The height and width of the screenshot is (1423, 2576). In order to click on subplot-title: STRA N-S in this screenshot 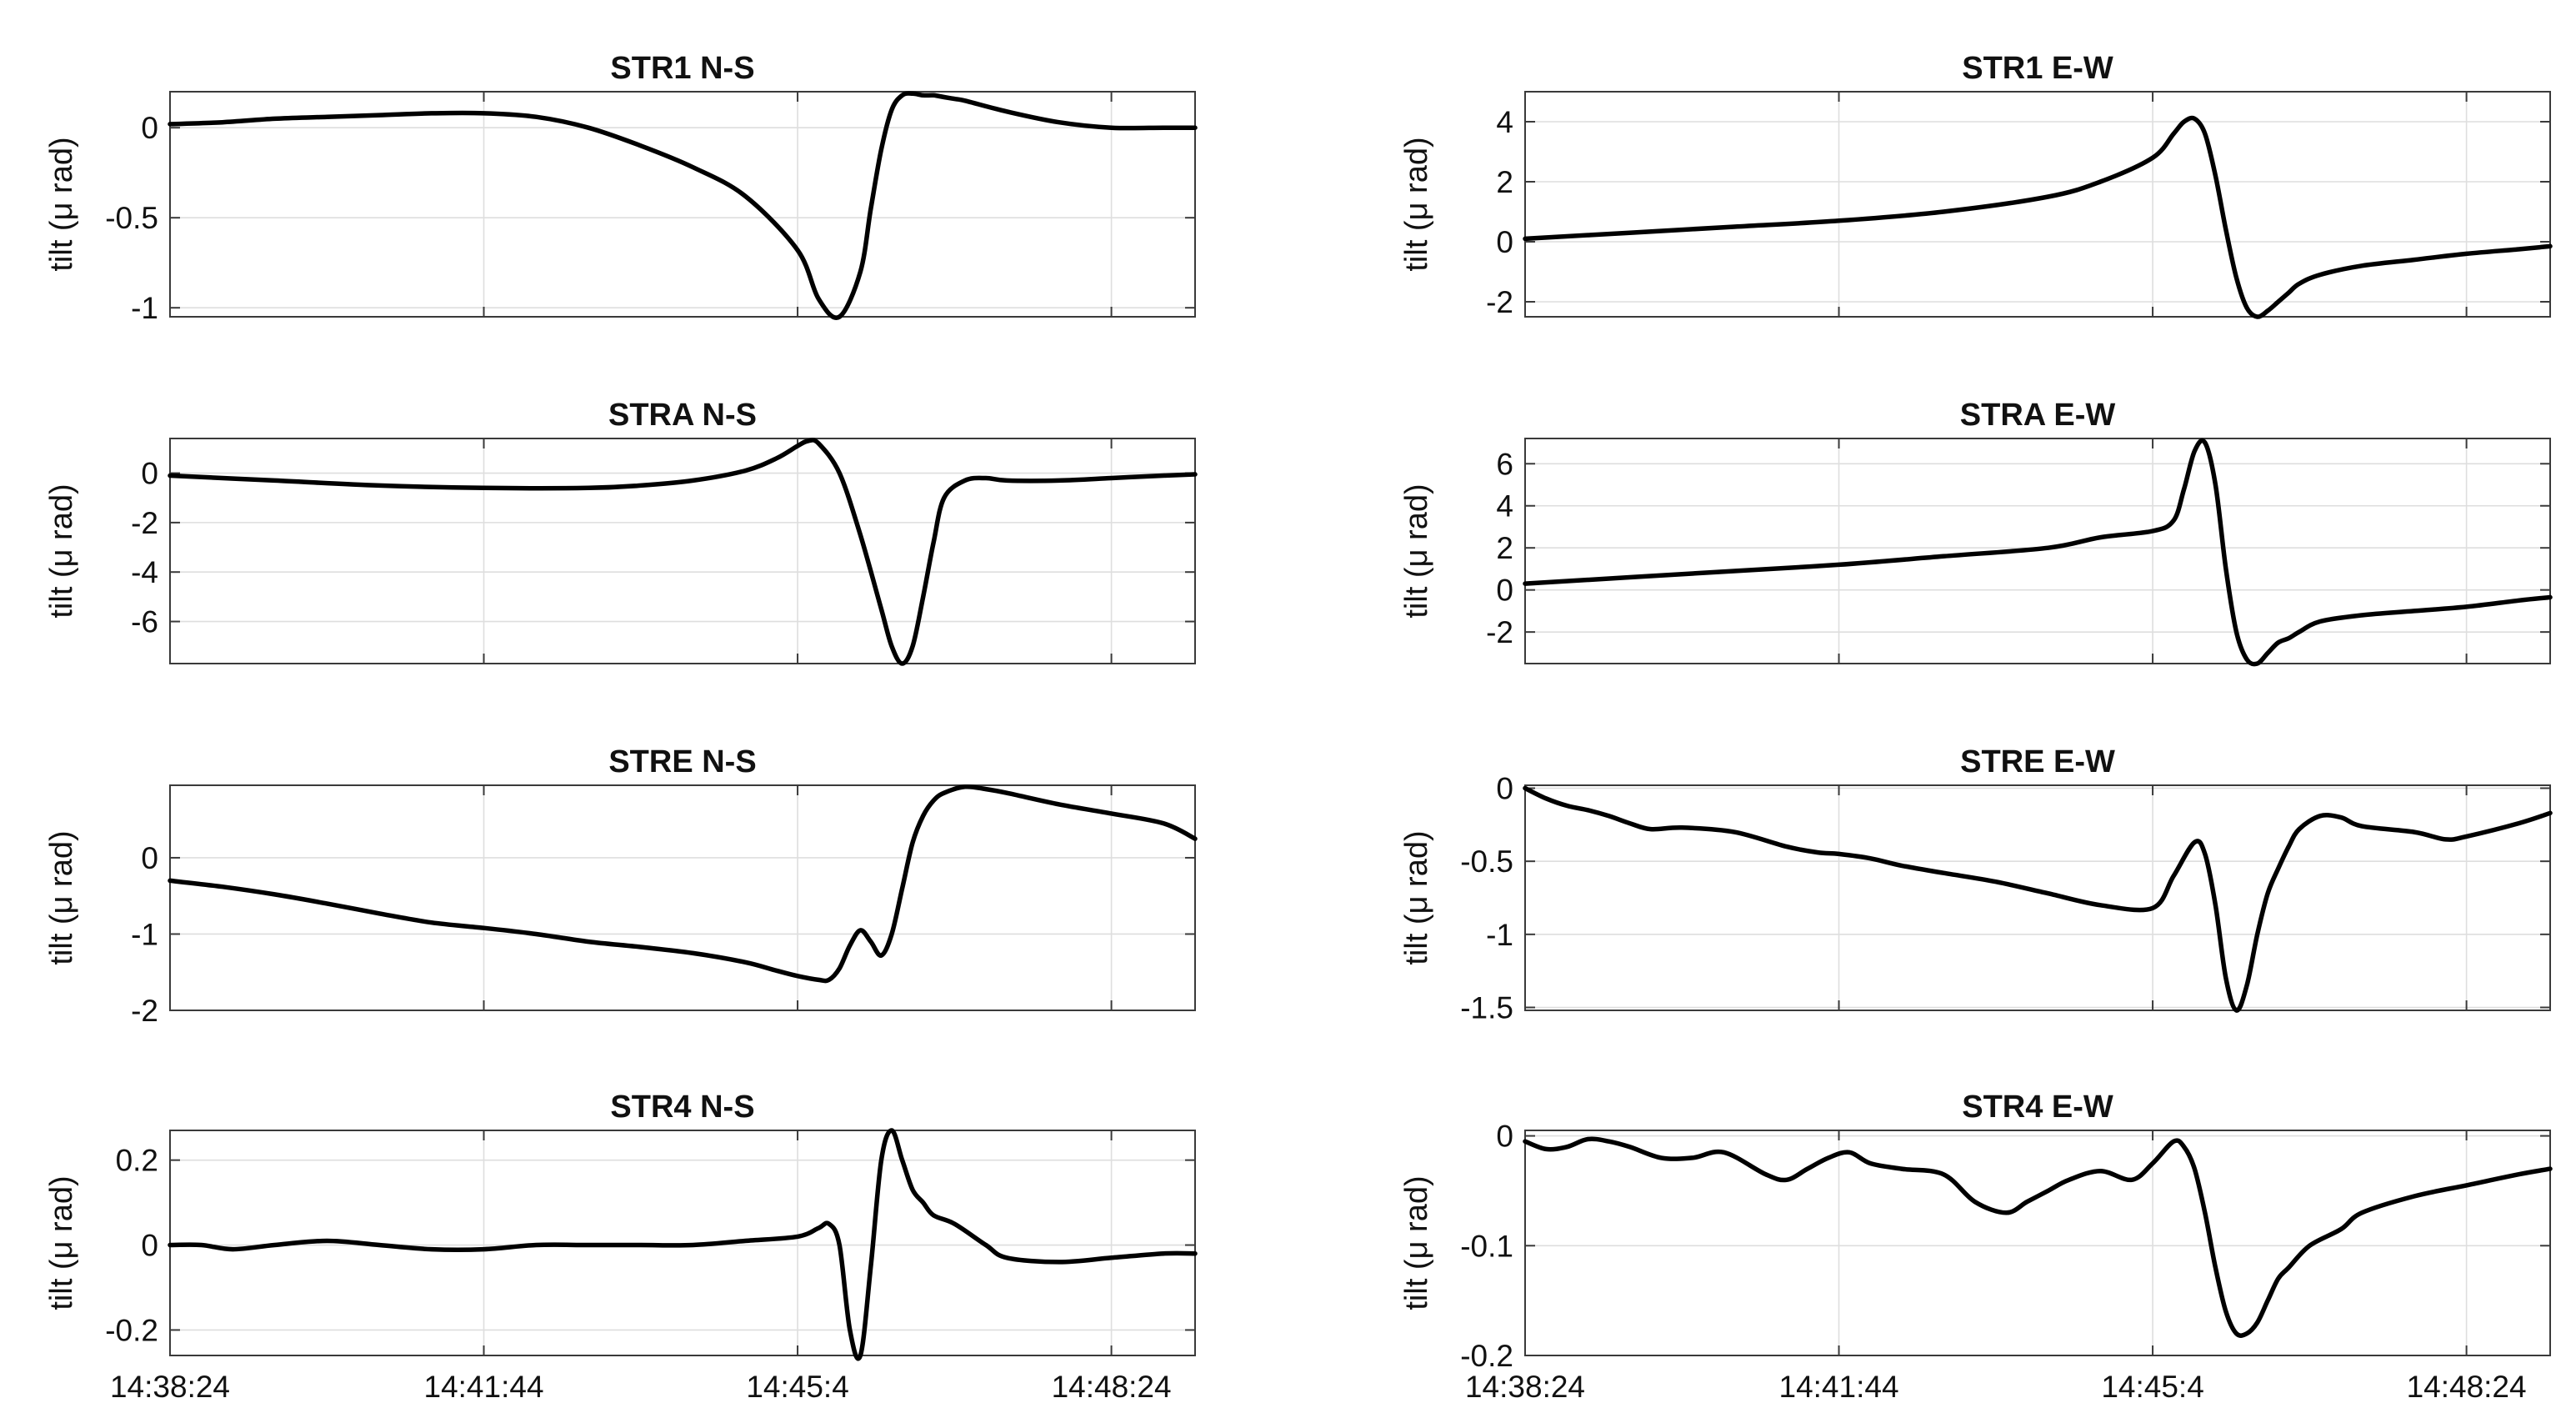, I will do `click(683, 415)`.